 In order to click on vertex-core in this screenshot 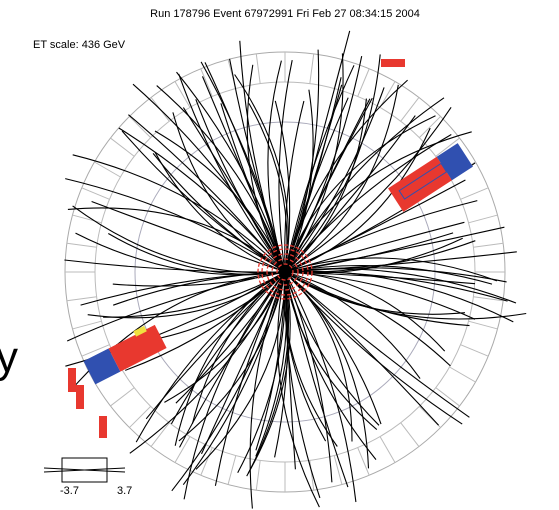, I will do `click(285, 272)`.